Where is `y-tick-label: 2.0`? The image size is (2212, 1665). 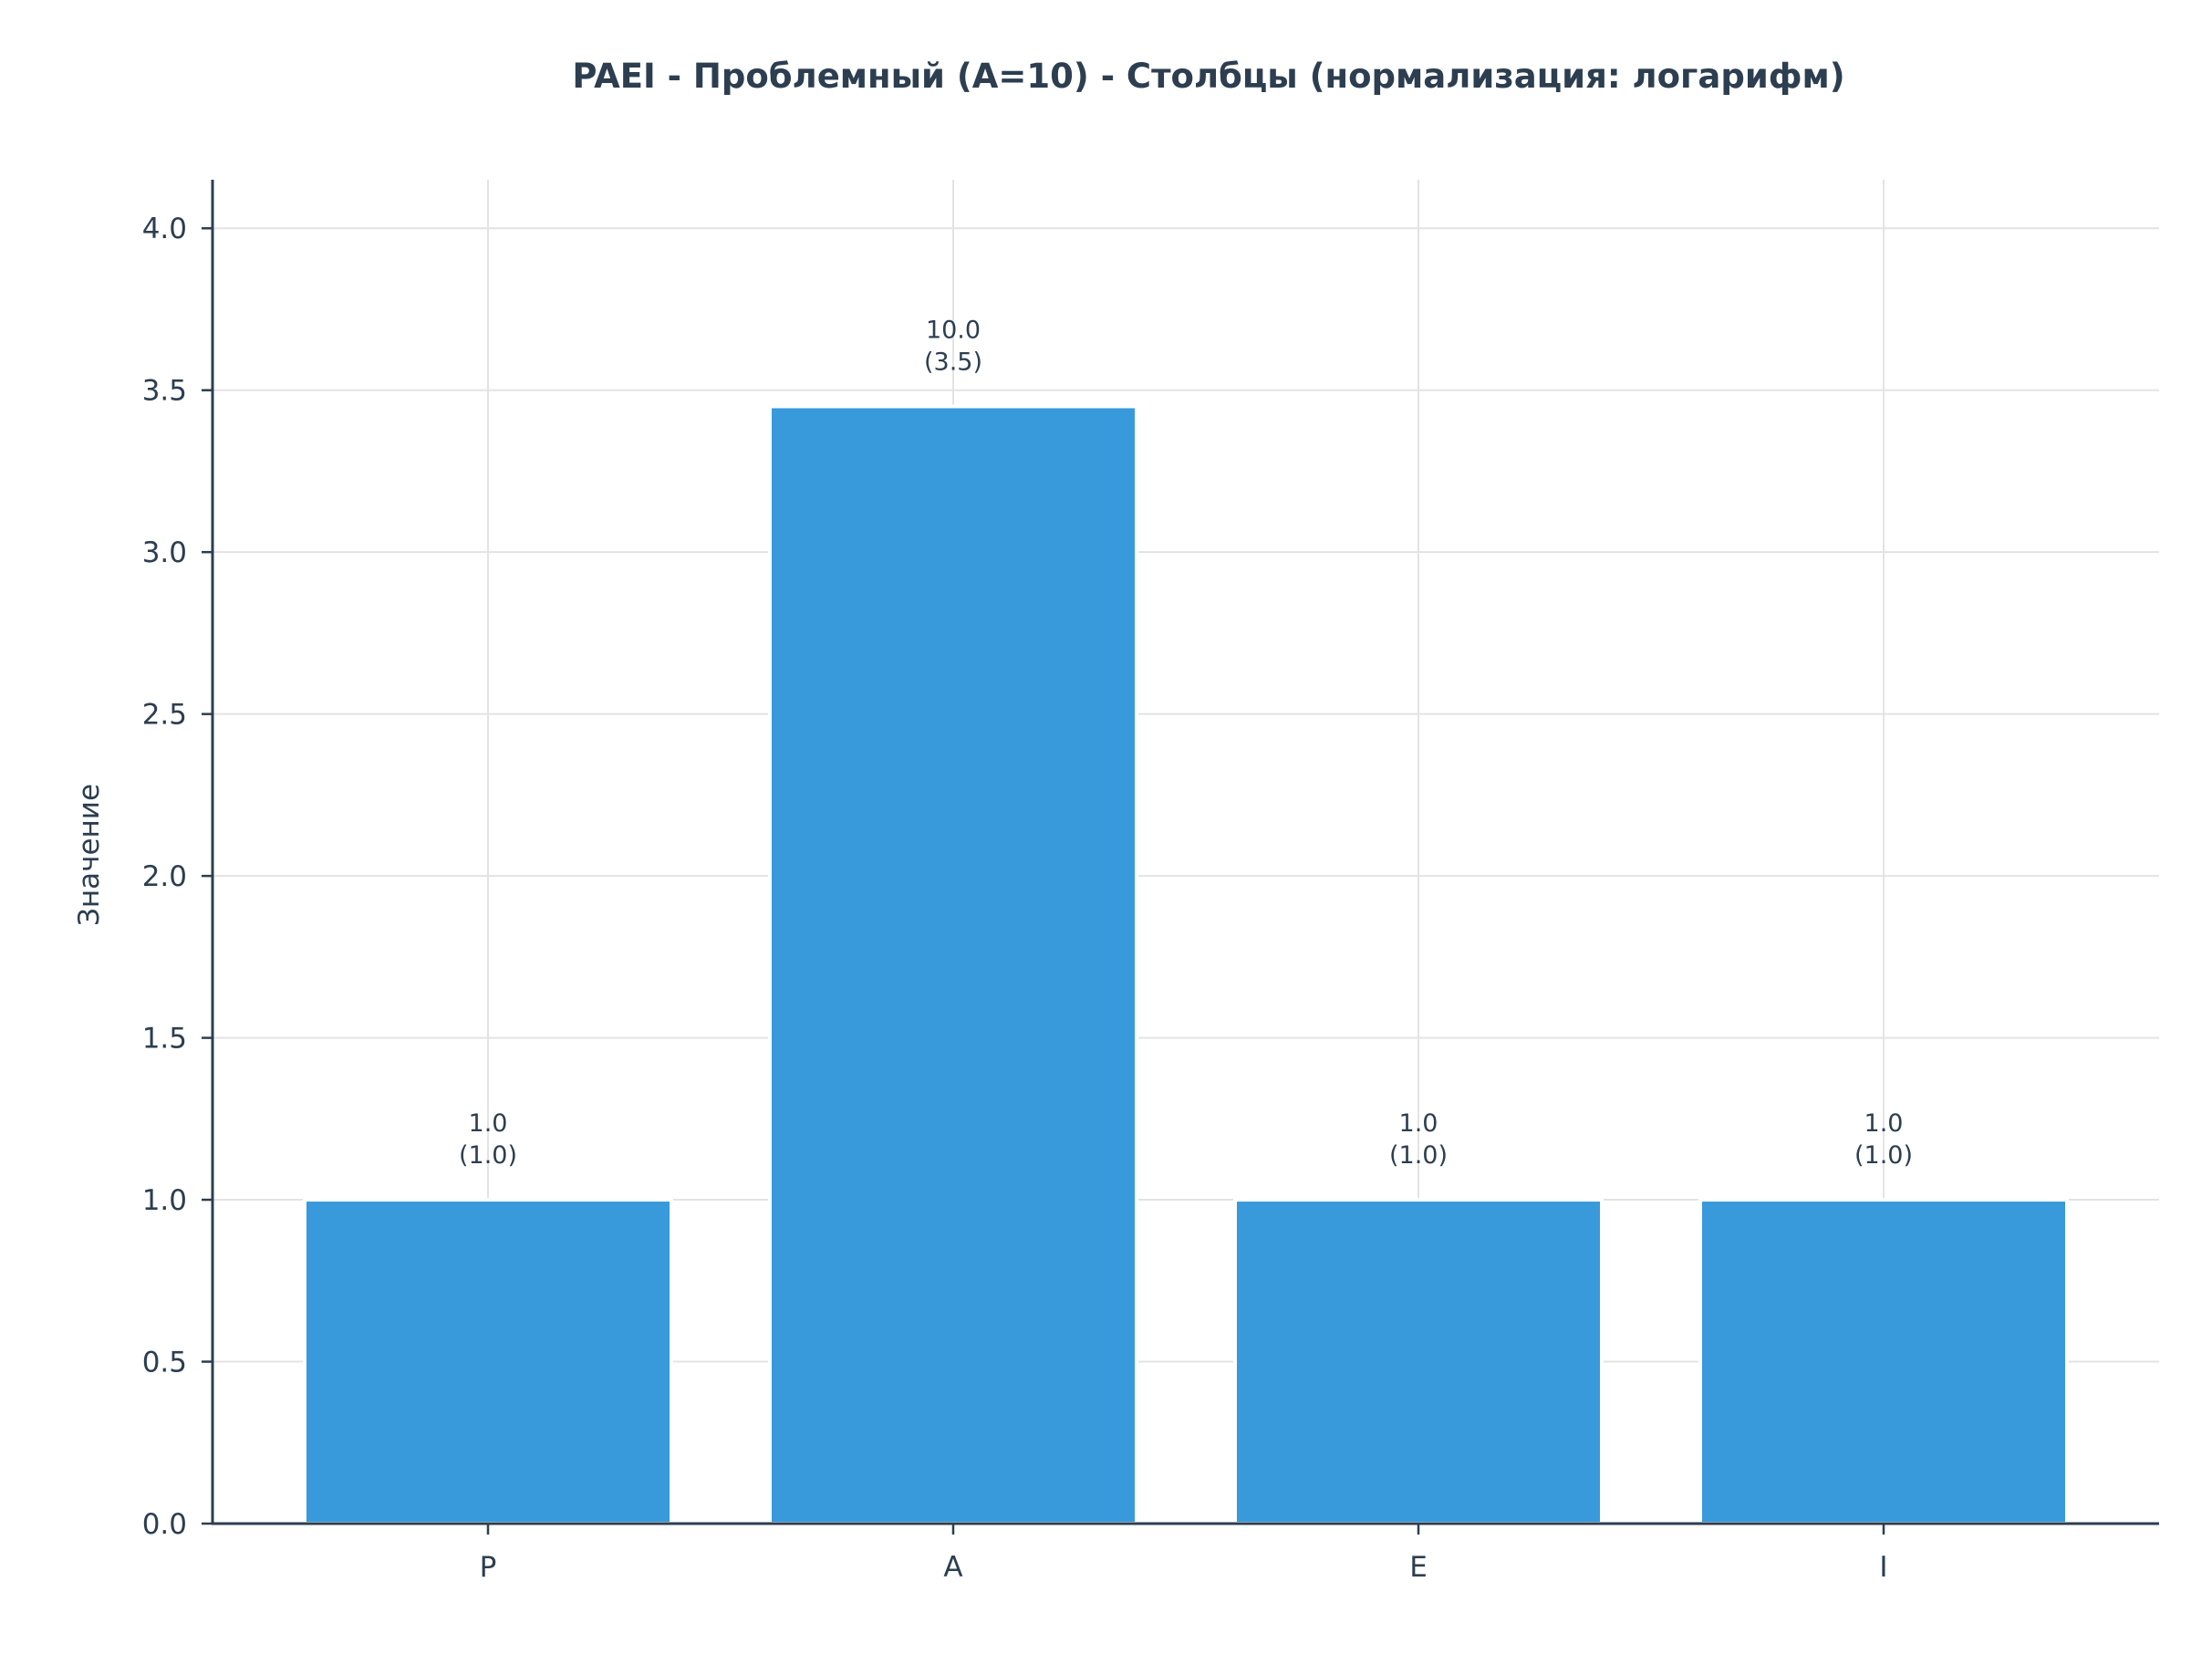 y-tick-label: 2.0 is located at coordinates (164, 877).